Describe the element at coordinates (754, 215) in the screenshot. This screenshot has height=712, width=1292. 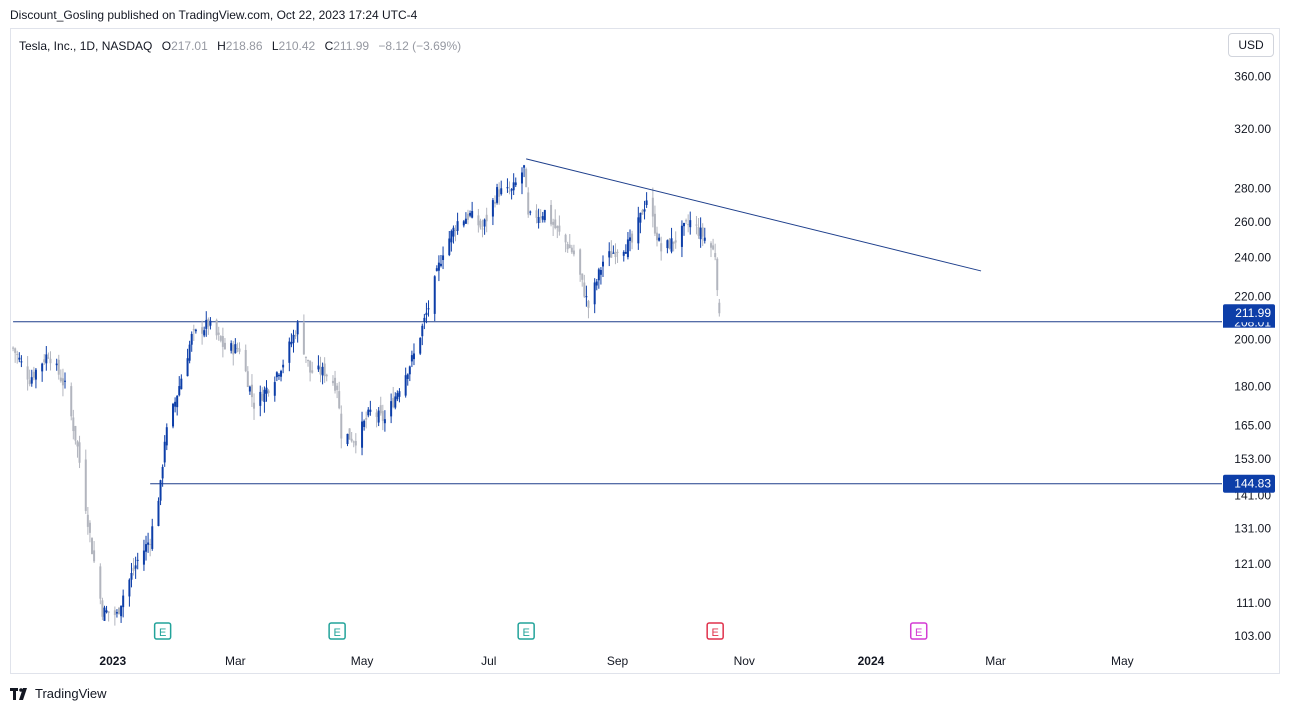
I see `trend-line` at that location.